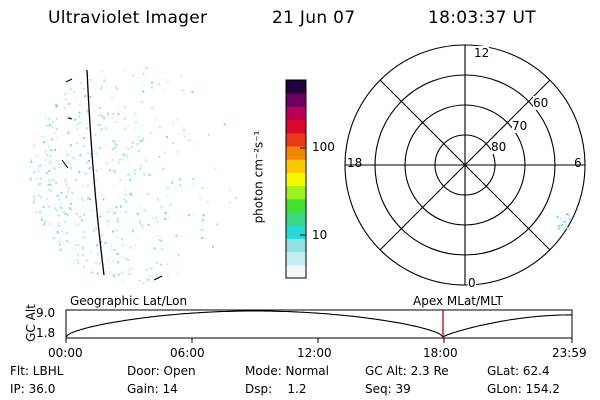 The height and width of the screenshot is (400, 600). What do you see at coordinates (33, 389) in the screenshot?
I see `status-ip: IP: 36.0` at bounding box center [33, 389].